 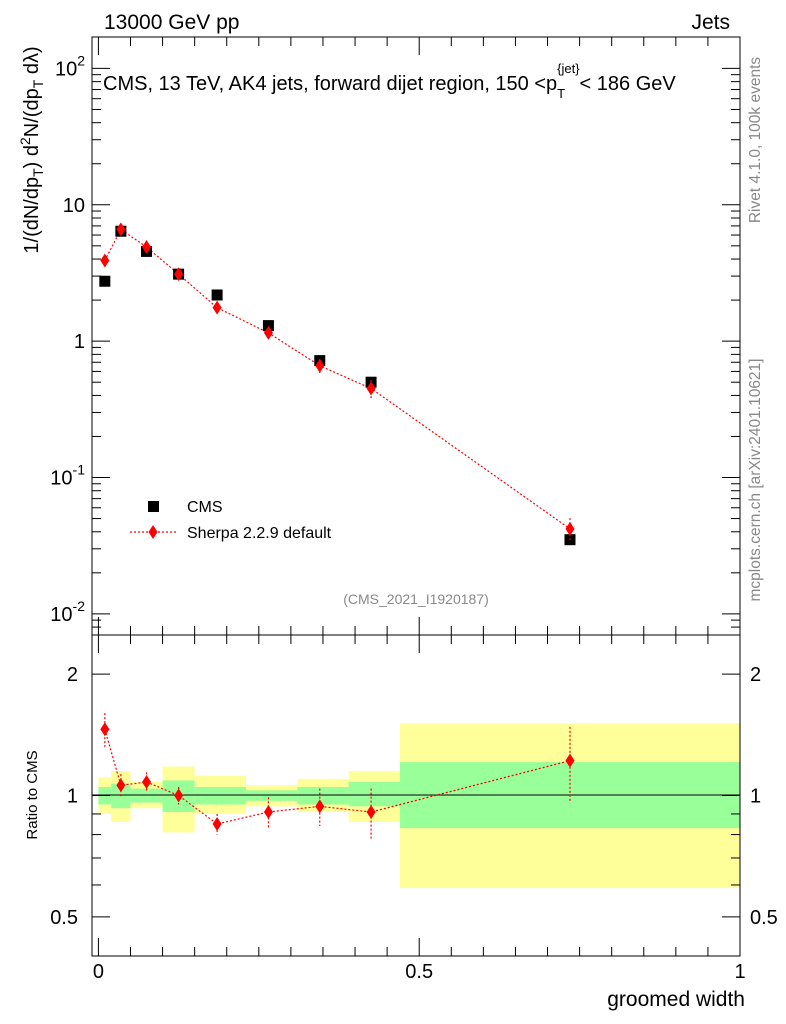 I want to click on ratio-y-axis-label: Ratio to CMS, so click(x=32, y=794).